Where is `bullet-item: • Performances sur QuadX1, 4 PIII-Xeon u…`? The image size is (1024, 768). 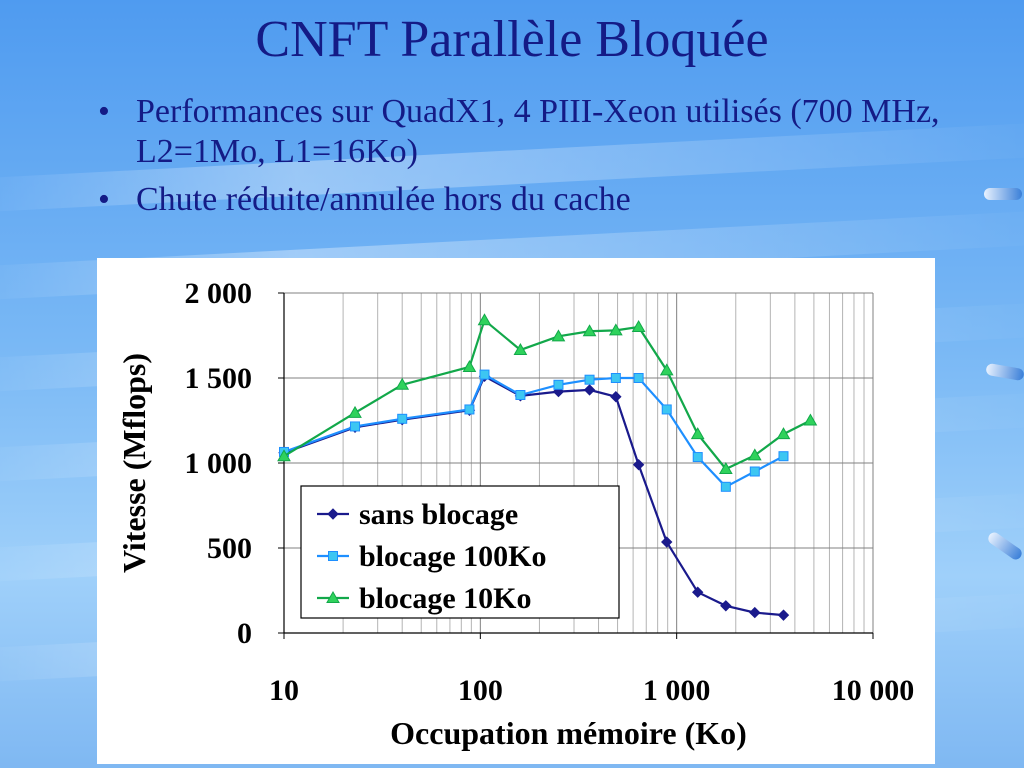
bullet-item: • Performances sur QuadX1, 4 PIII-Xeon u… is located at coordinates (542, 132).